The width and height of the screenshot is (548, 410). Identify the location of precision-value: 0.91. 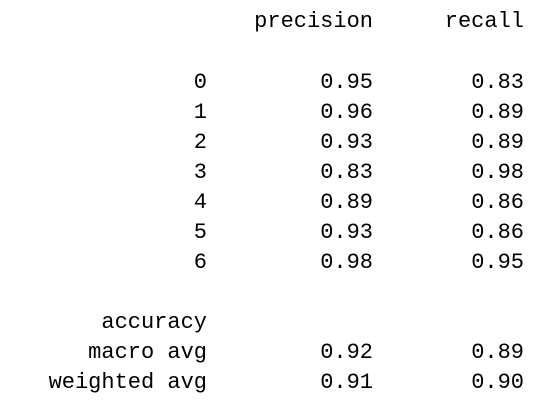
(346, 382).